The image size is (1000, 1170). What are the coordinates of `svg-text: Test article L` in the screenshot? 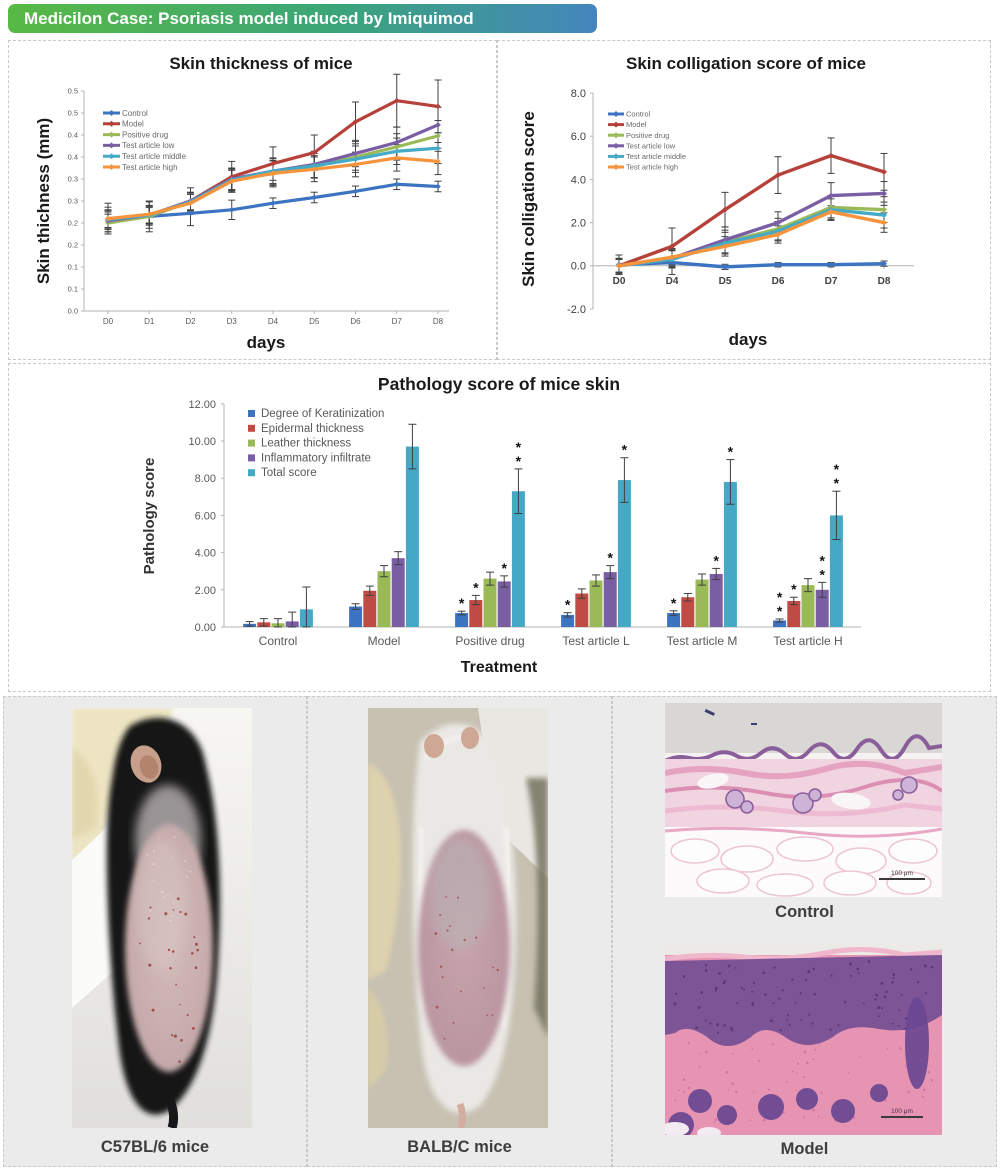 It's located at (596, 641).